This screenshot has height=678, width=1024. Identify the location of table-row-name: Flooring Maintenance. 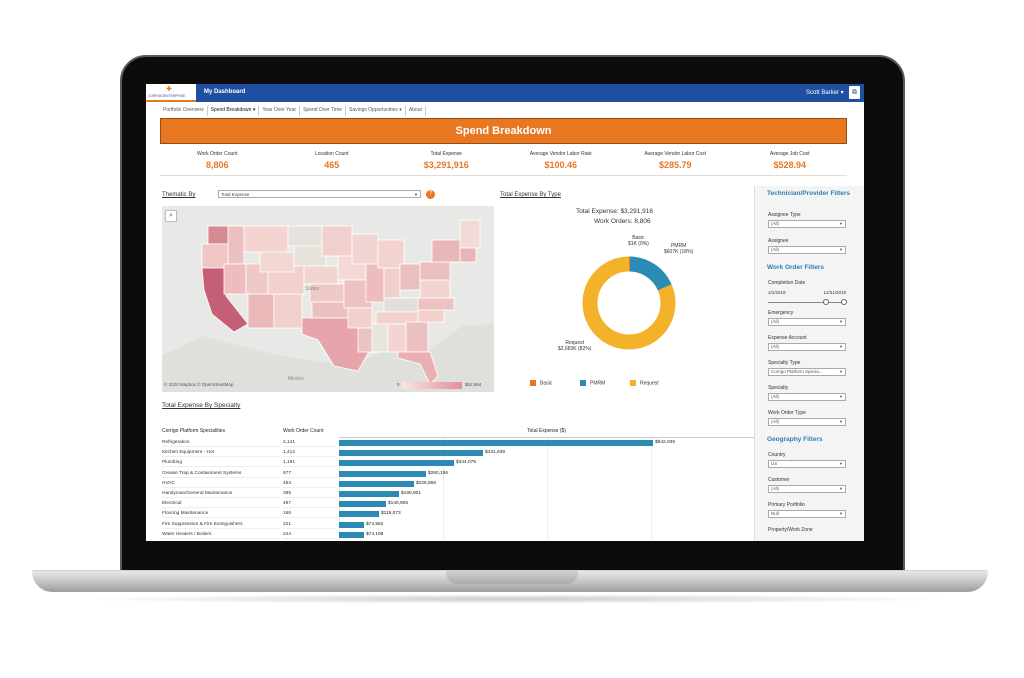
(221, 514).